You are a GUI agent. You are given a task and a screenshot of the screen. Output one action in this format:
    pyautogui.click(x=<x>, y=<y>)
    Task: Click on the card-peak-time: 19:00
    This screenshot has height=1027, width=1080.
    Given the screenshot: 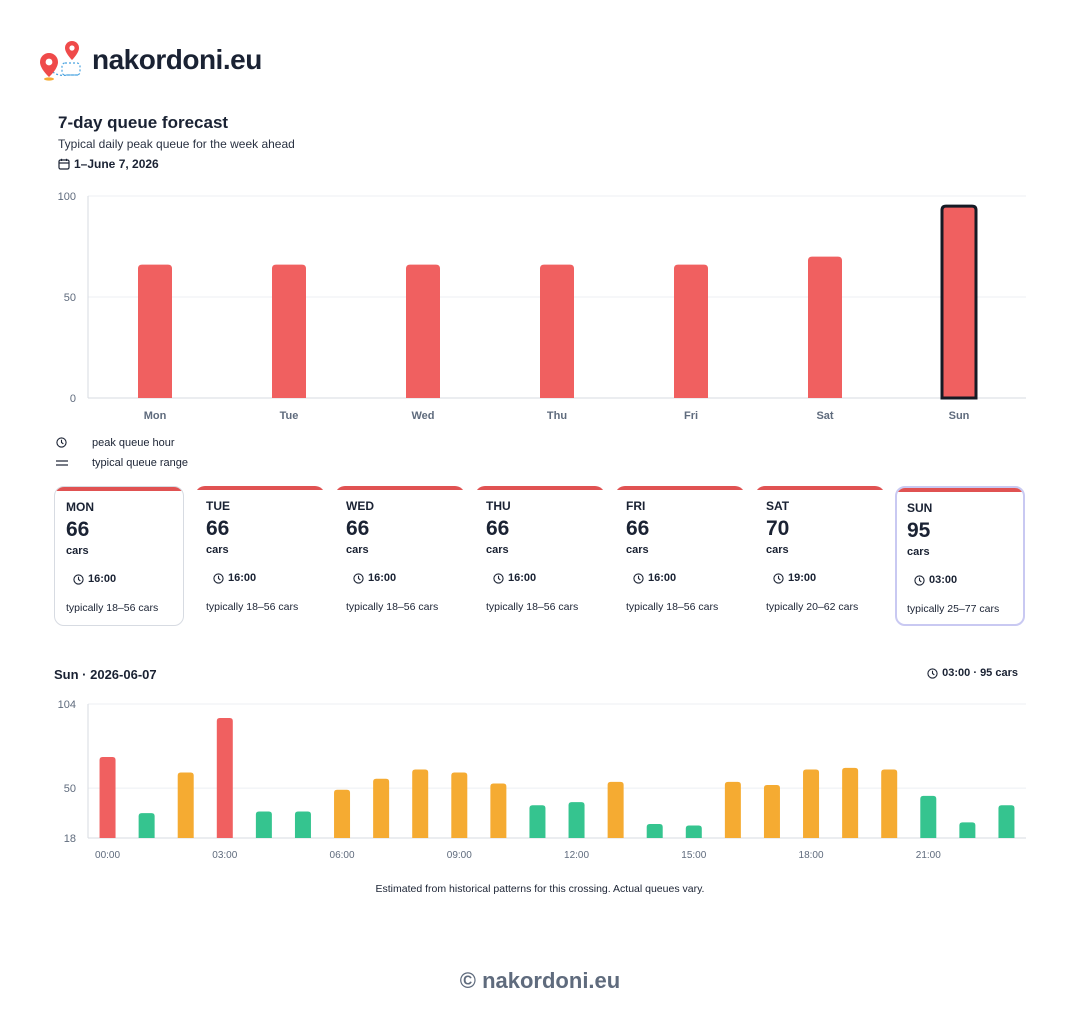 What is the action you would take?
    pyautogui.click(x=794, y=578)
    